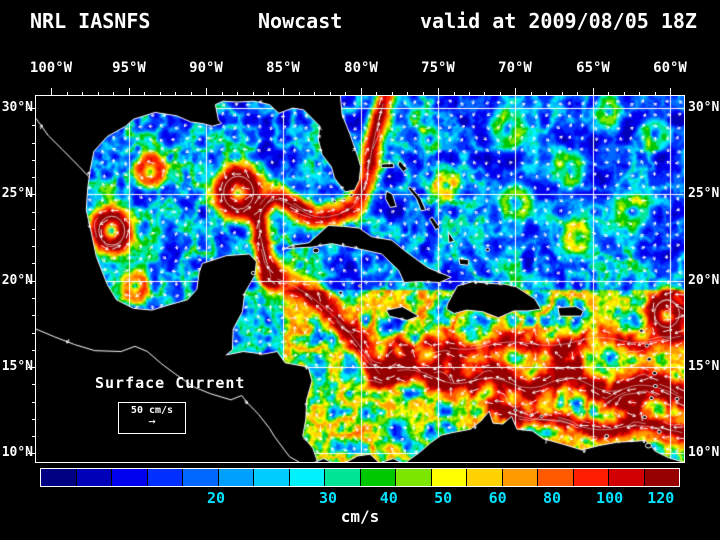  Describe the element at coordinates (360, 498) in the screenshot. I see `colorbar-tick-labels: 20 30 40 50 60 80 100 120` at that location.